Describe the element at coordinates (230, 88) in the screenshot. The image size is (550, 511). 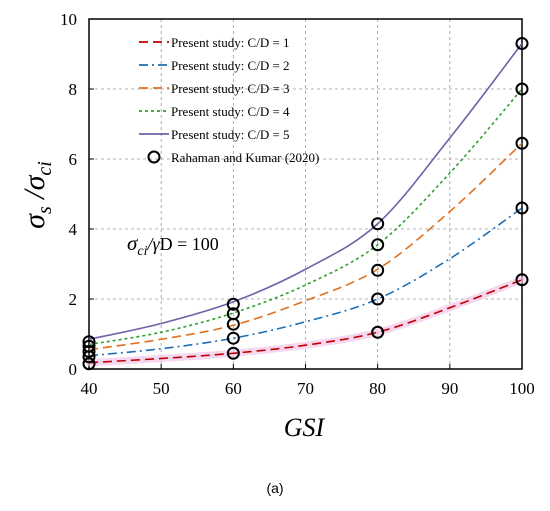
I see `legend-label-3: Present study: C/D = 3` at that location.